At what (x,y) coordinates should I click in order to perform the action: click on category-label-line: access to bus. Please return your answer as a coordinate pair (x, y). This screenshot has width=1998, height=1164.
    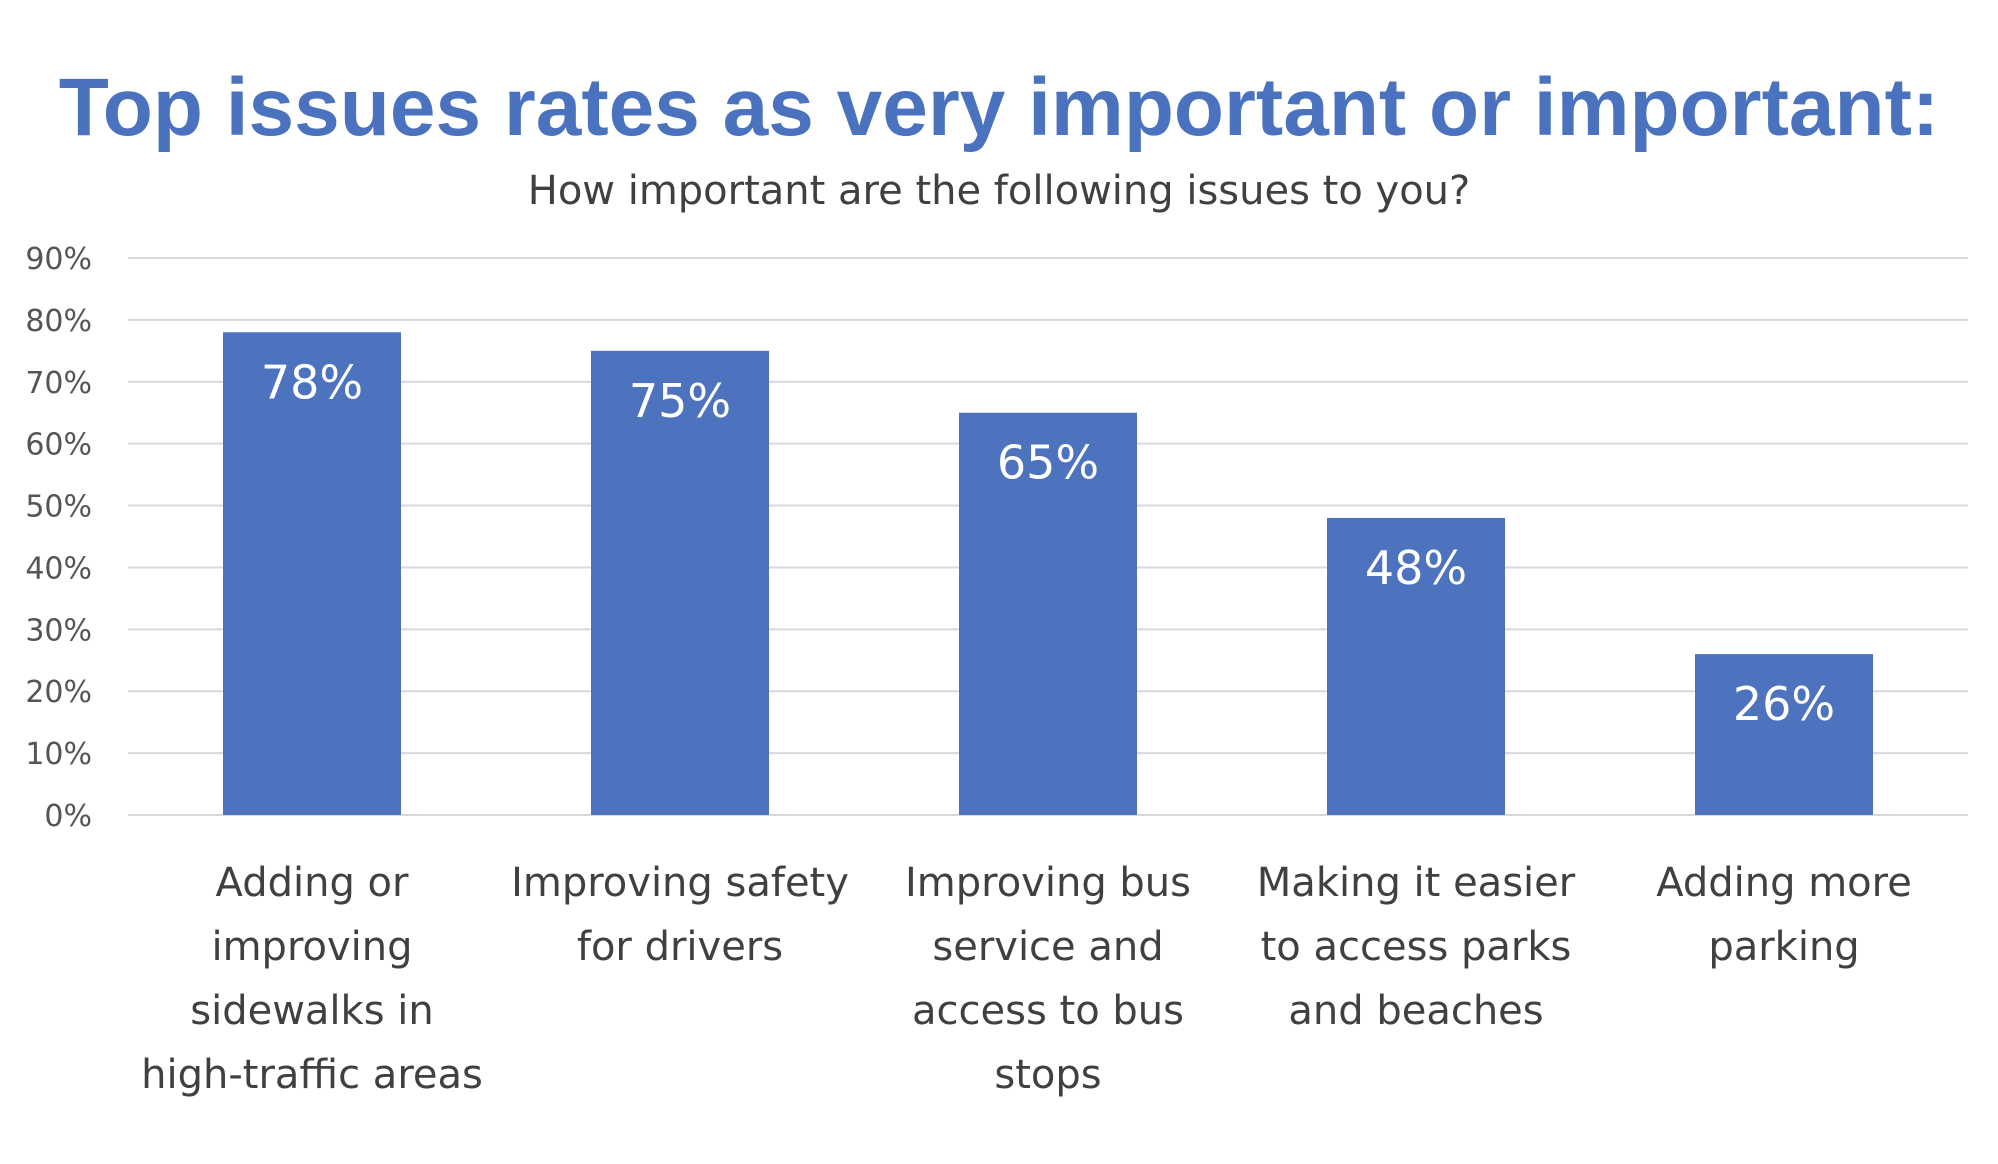
    Looking at the image, I should click on (1048, 1011).